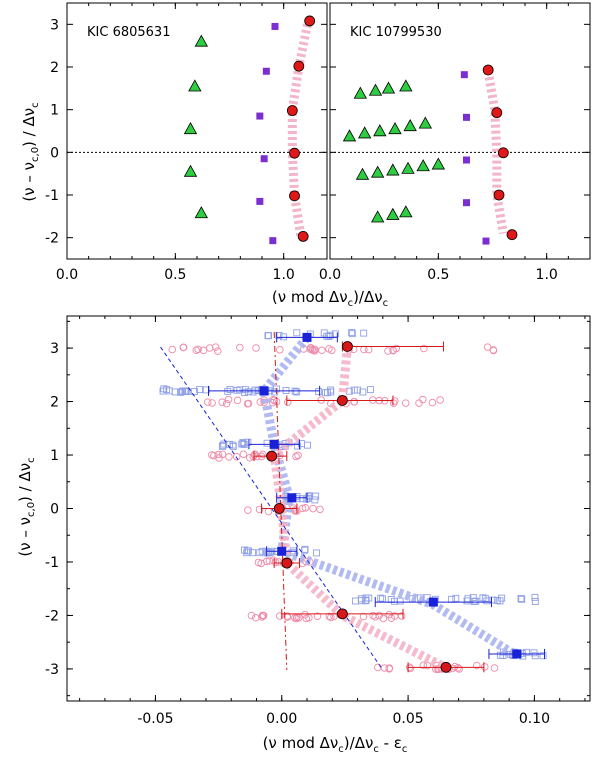 This screenshot has width=600, height=758. What do you see at coordinates (30, 151) in the screenshot?
I see `top-y-axis-title: (ν – νc,0) / Δνc` at bounding box center [30, 151].